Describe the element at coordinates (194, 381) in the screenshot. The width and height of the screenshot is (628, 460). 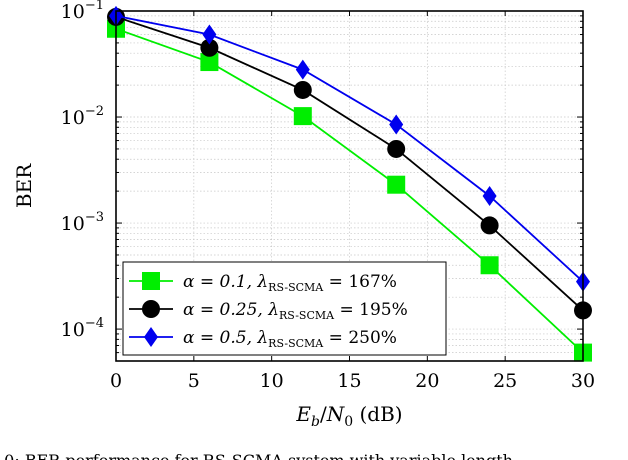
I see `x-tick-label: 5` at that location.